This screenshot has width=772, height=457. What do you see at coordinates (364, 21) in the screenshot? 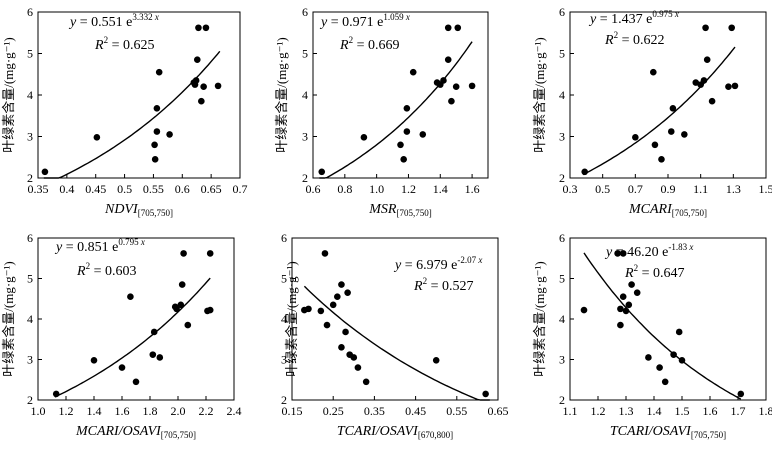
I see `equation-label: y = 0.971 e1.059 x` at bounding box center [364, 21].